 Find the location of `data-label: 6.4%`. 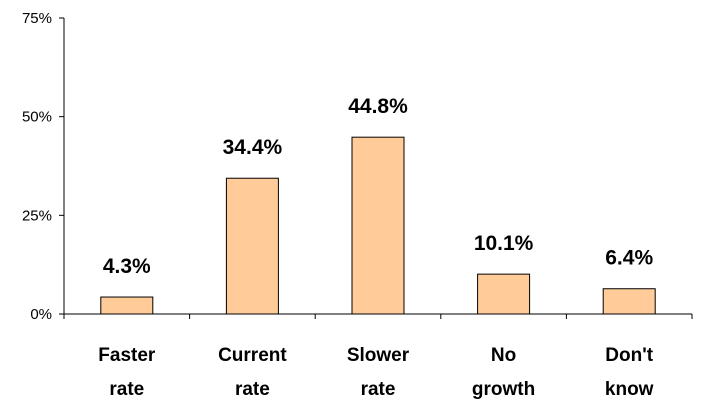

data-label: 6.4% is located at coordinates (629, 258).